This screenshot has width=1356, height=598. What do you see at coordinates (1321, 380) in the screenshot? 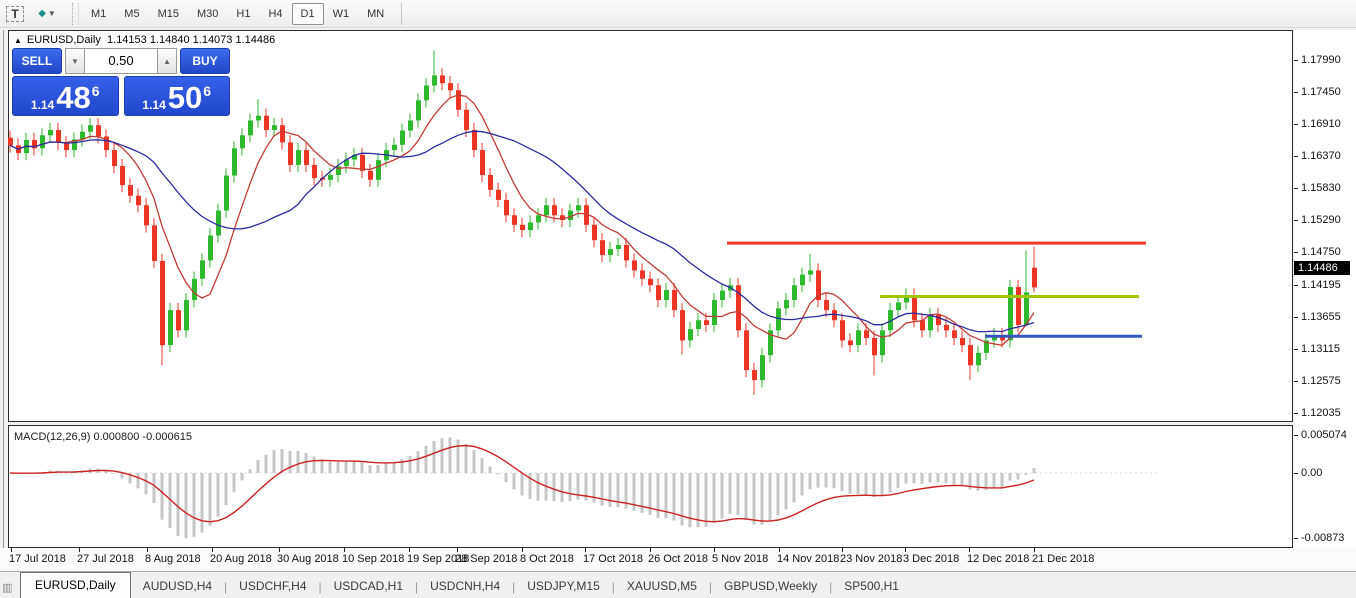
I see `price-axis-label: 1.12575` at bounding box center [1321, 380].